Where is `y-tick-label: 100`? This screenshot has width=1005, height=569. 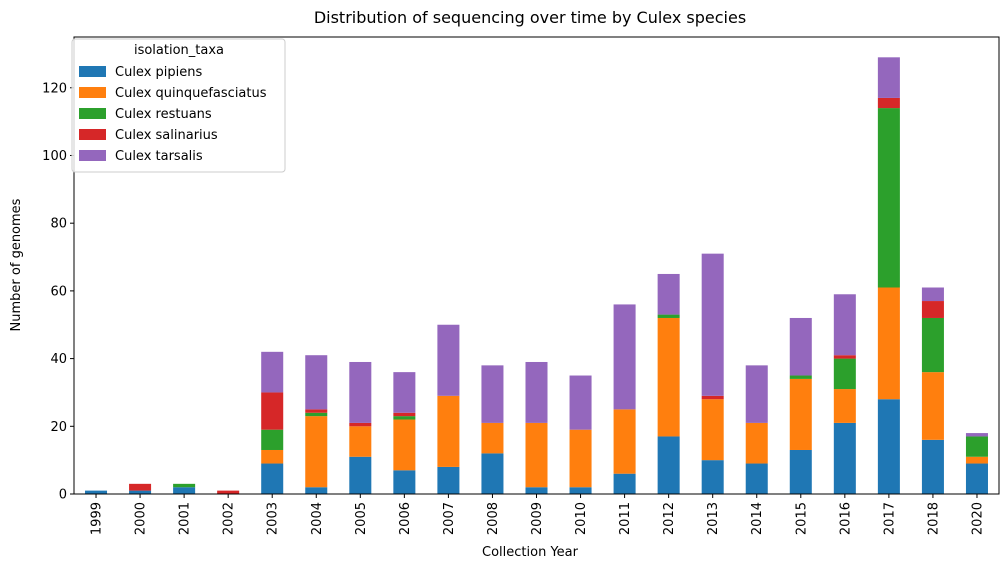
y-tick-label: 100 is located at coordinates (54, 156).